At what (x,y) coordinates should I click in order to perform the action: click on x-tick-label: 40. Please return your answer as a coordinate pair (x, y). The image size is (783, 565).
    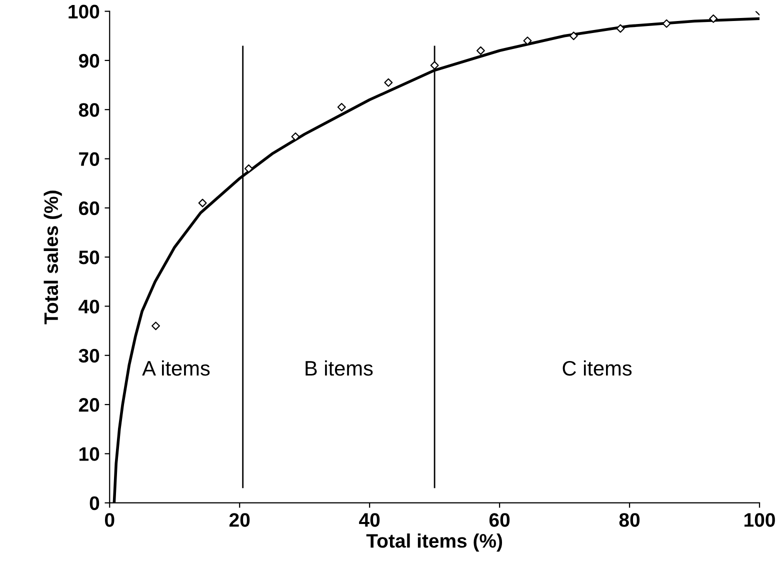
    Looking at the image, I should click on (369, 520).